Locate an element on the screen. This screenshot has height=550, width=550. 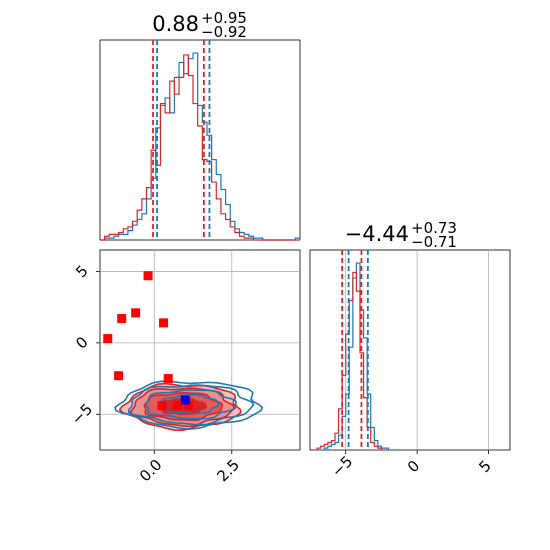
hist-panel-param2-frame is located at coordinates (410, 350).